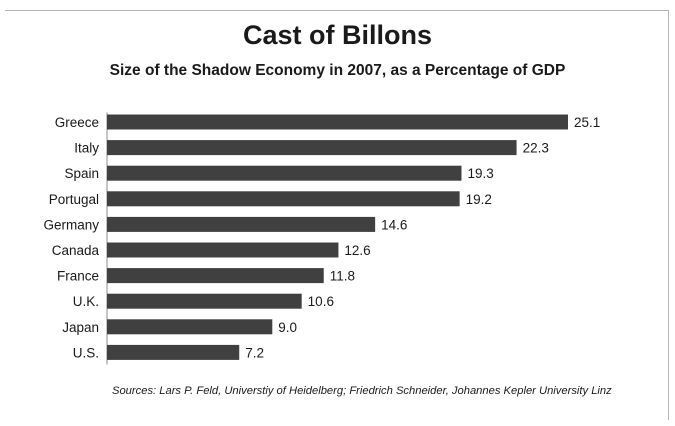 The height and width of the screenshot is (426, 675). I want to click on category-label: Spain, so click(81, 173).